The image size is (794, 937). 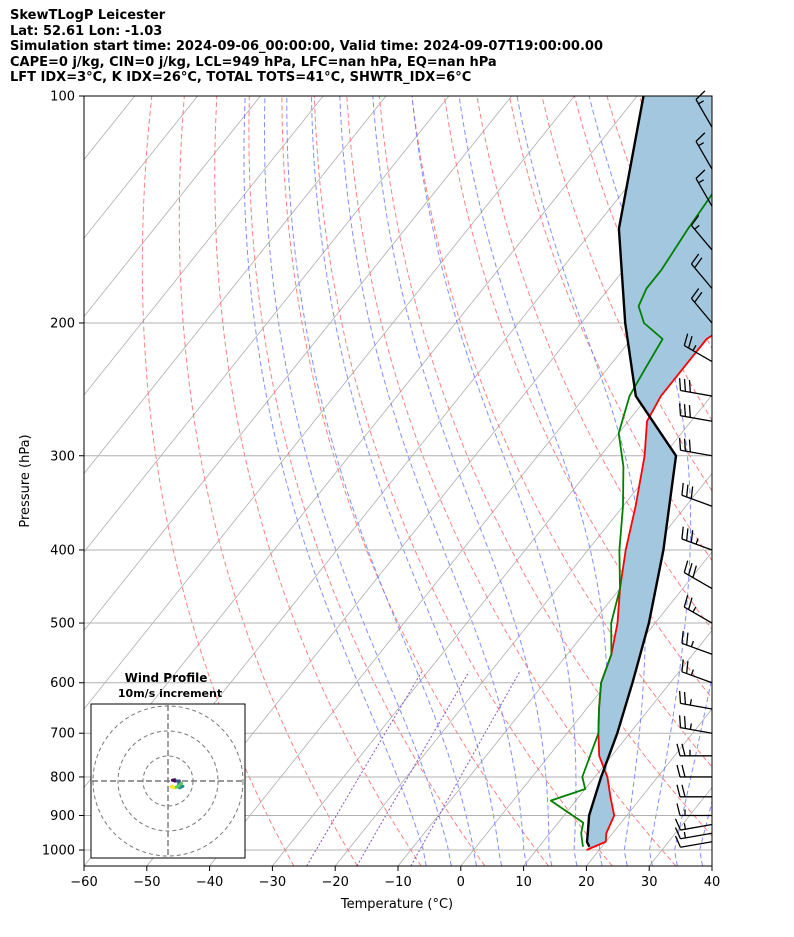 What do you see at coordinates (62, 97) in the screenshot?
I see `y-tick-label: 100` at bounding box center [62, 97].